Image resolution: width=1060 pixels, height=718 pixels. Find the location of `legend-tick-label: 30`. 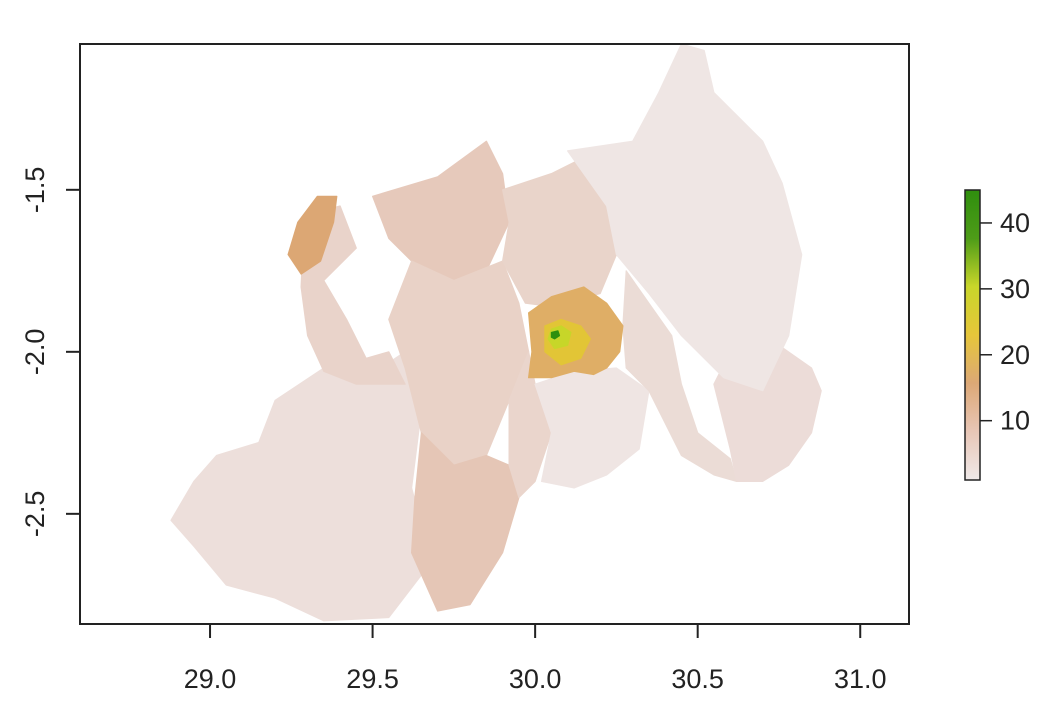

legend-tick-label: 30 is located at coordinates (1015, 289).